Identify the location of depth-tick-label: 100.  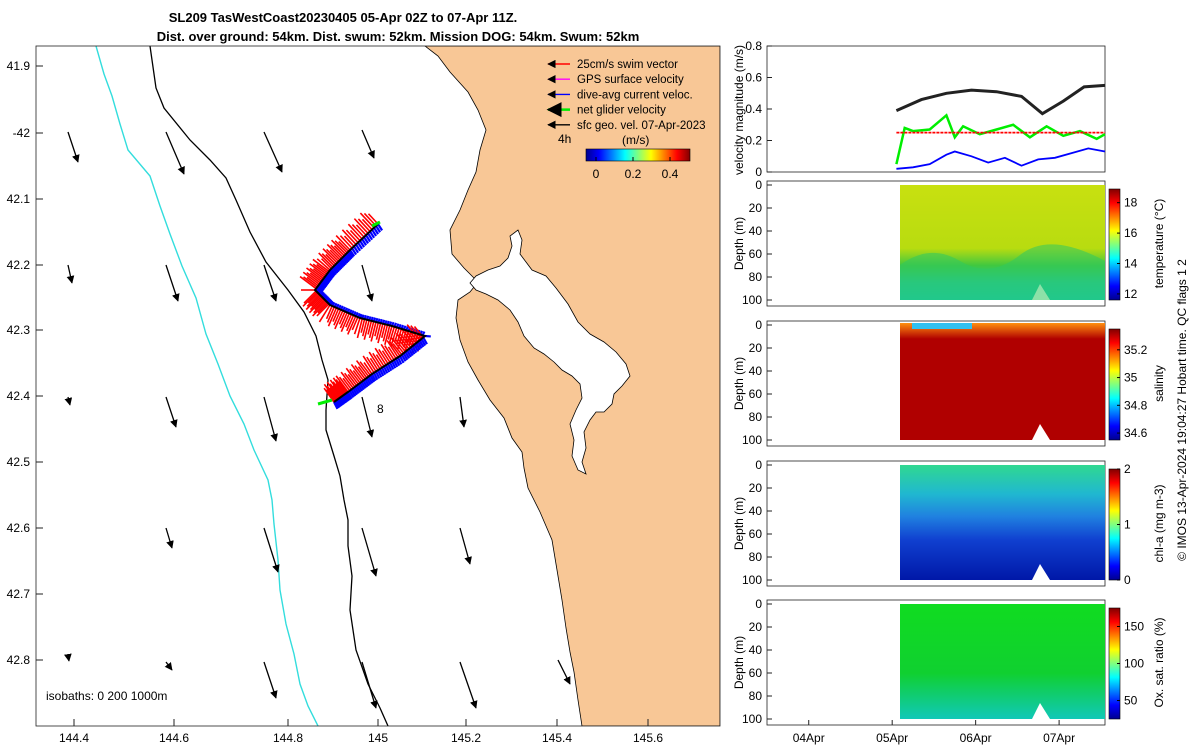
(752, 440).